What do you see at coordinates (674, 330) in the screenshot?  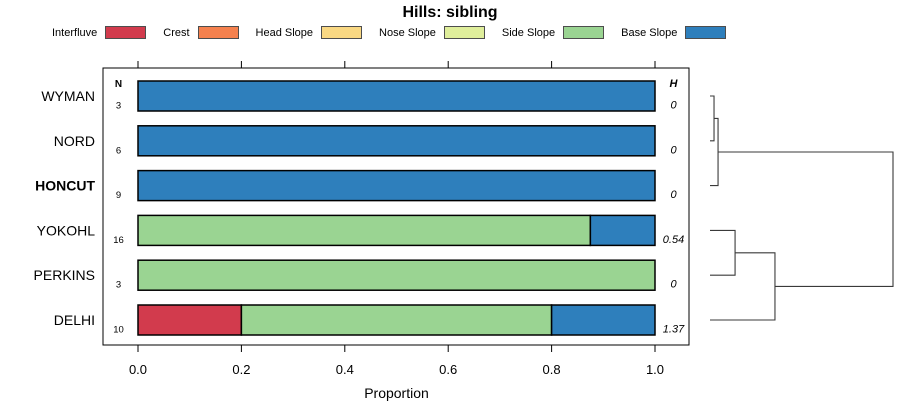 I see `h-value: 1.37` at bounding box center [674, 330].